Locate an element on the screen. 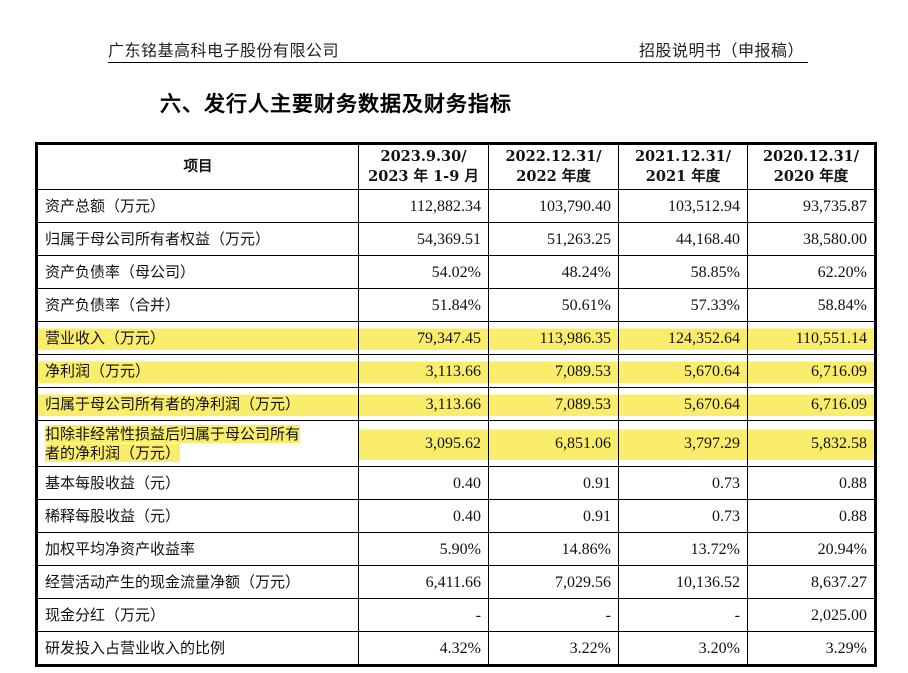  cell-value: 44,168.40 is located at coordinates (683, 239).